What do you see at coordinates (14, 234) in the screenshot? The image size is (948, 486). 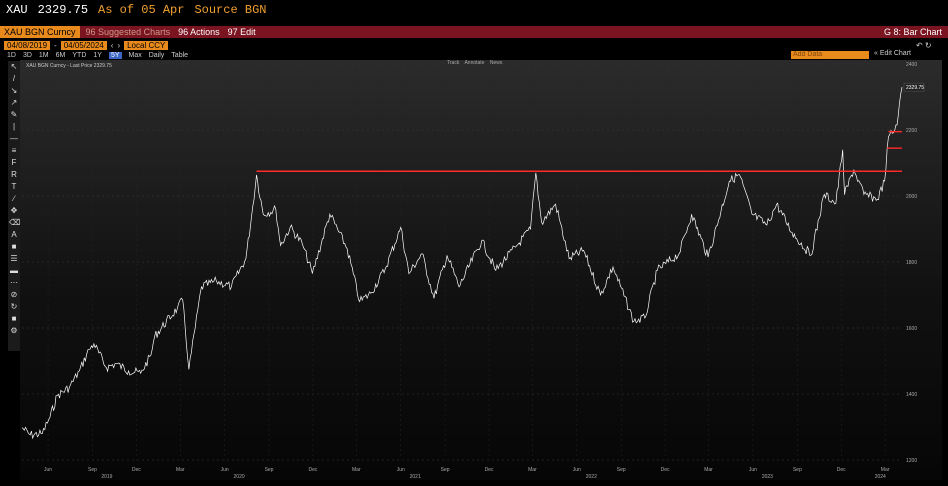 I see `annotation-icon: A` at bounding box center [14, 234].